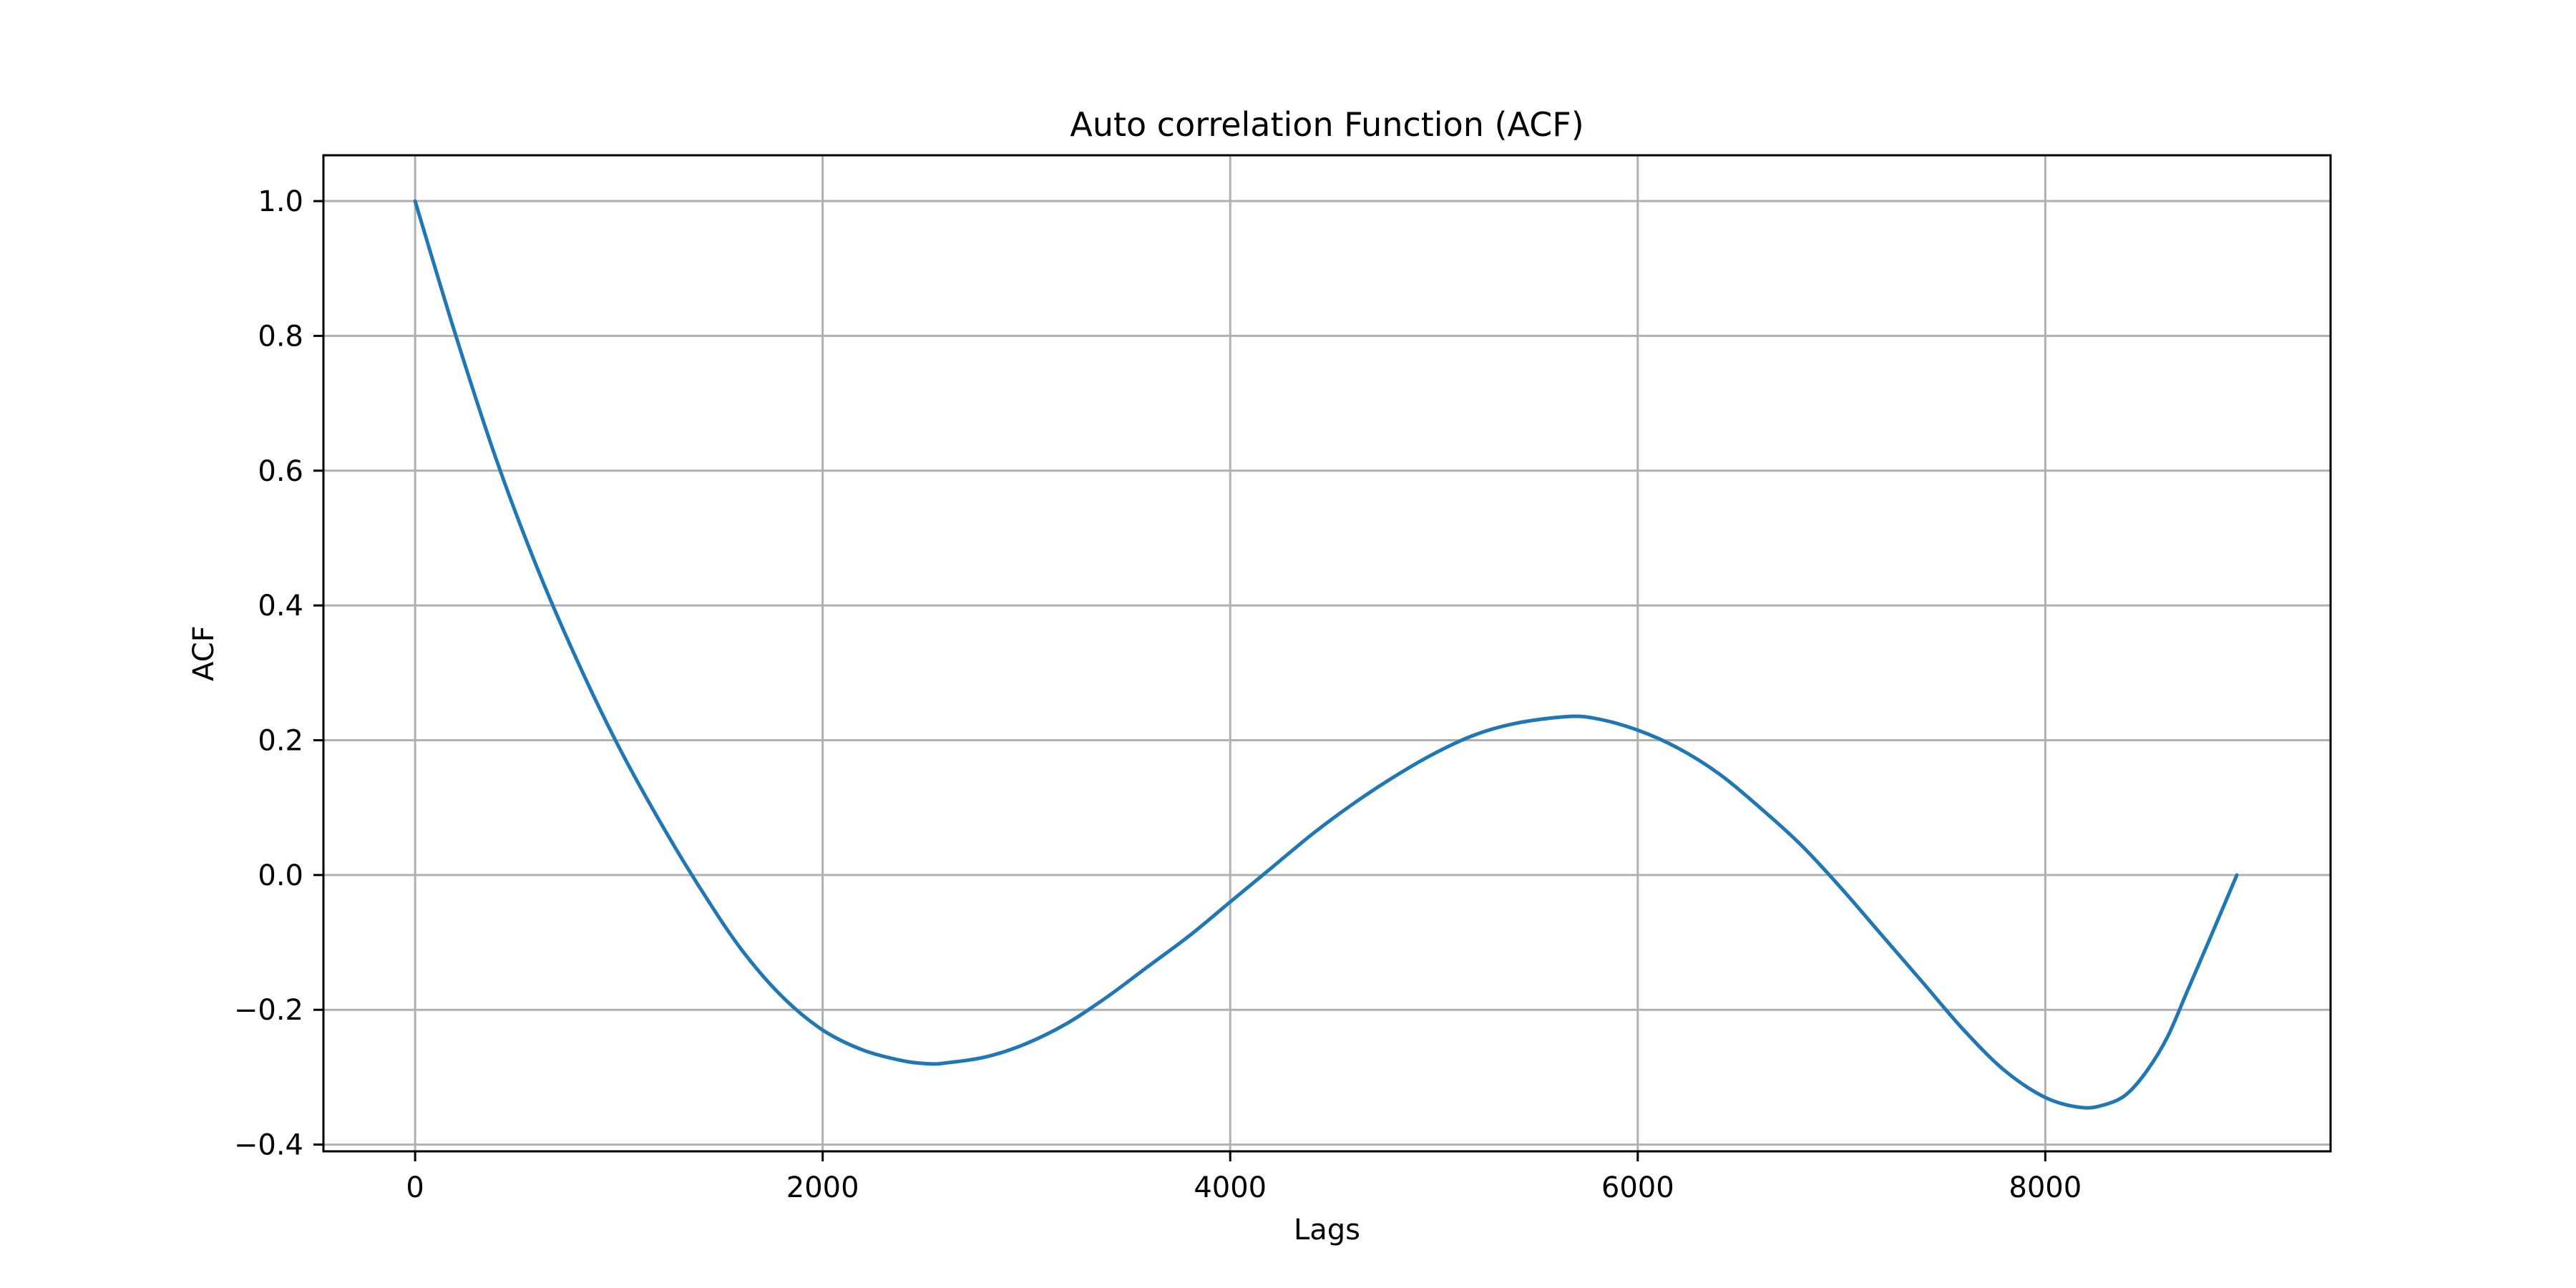 The image size is (2576, 1288). Describe the element at coordinates (268, 1010) in the screenshot. I see `y-tick-label: −0.2` at that location.